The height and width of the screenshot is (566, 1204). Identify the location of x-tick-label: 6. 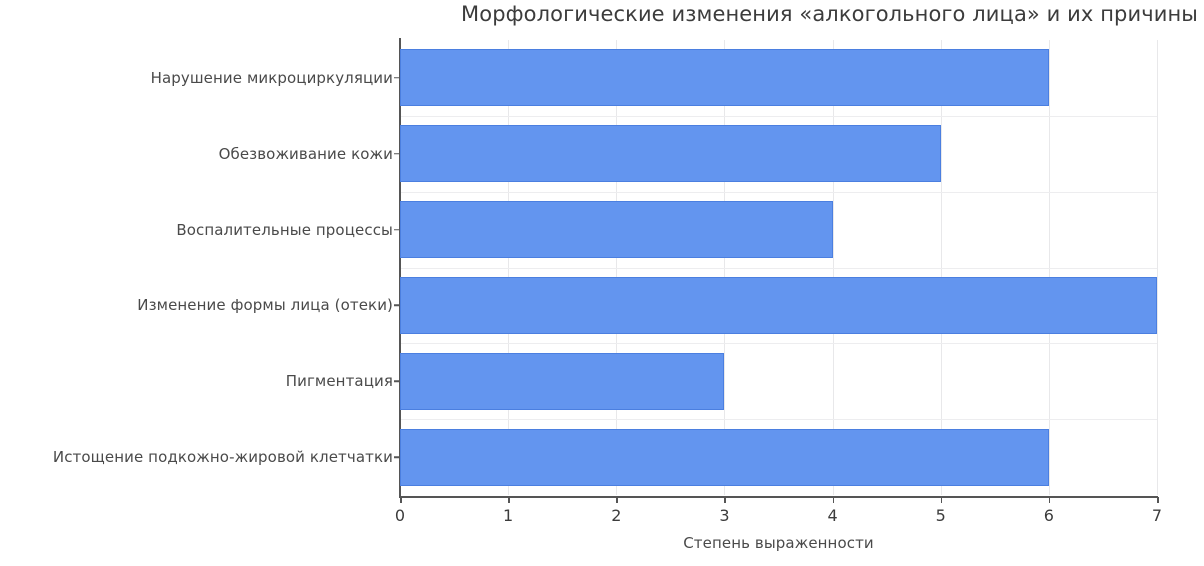
(1048, 515).